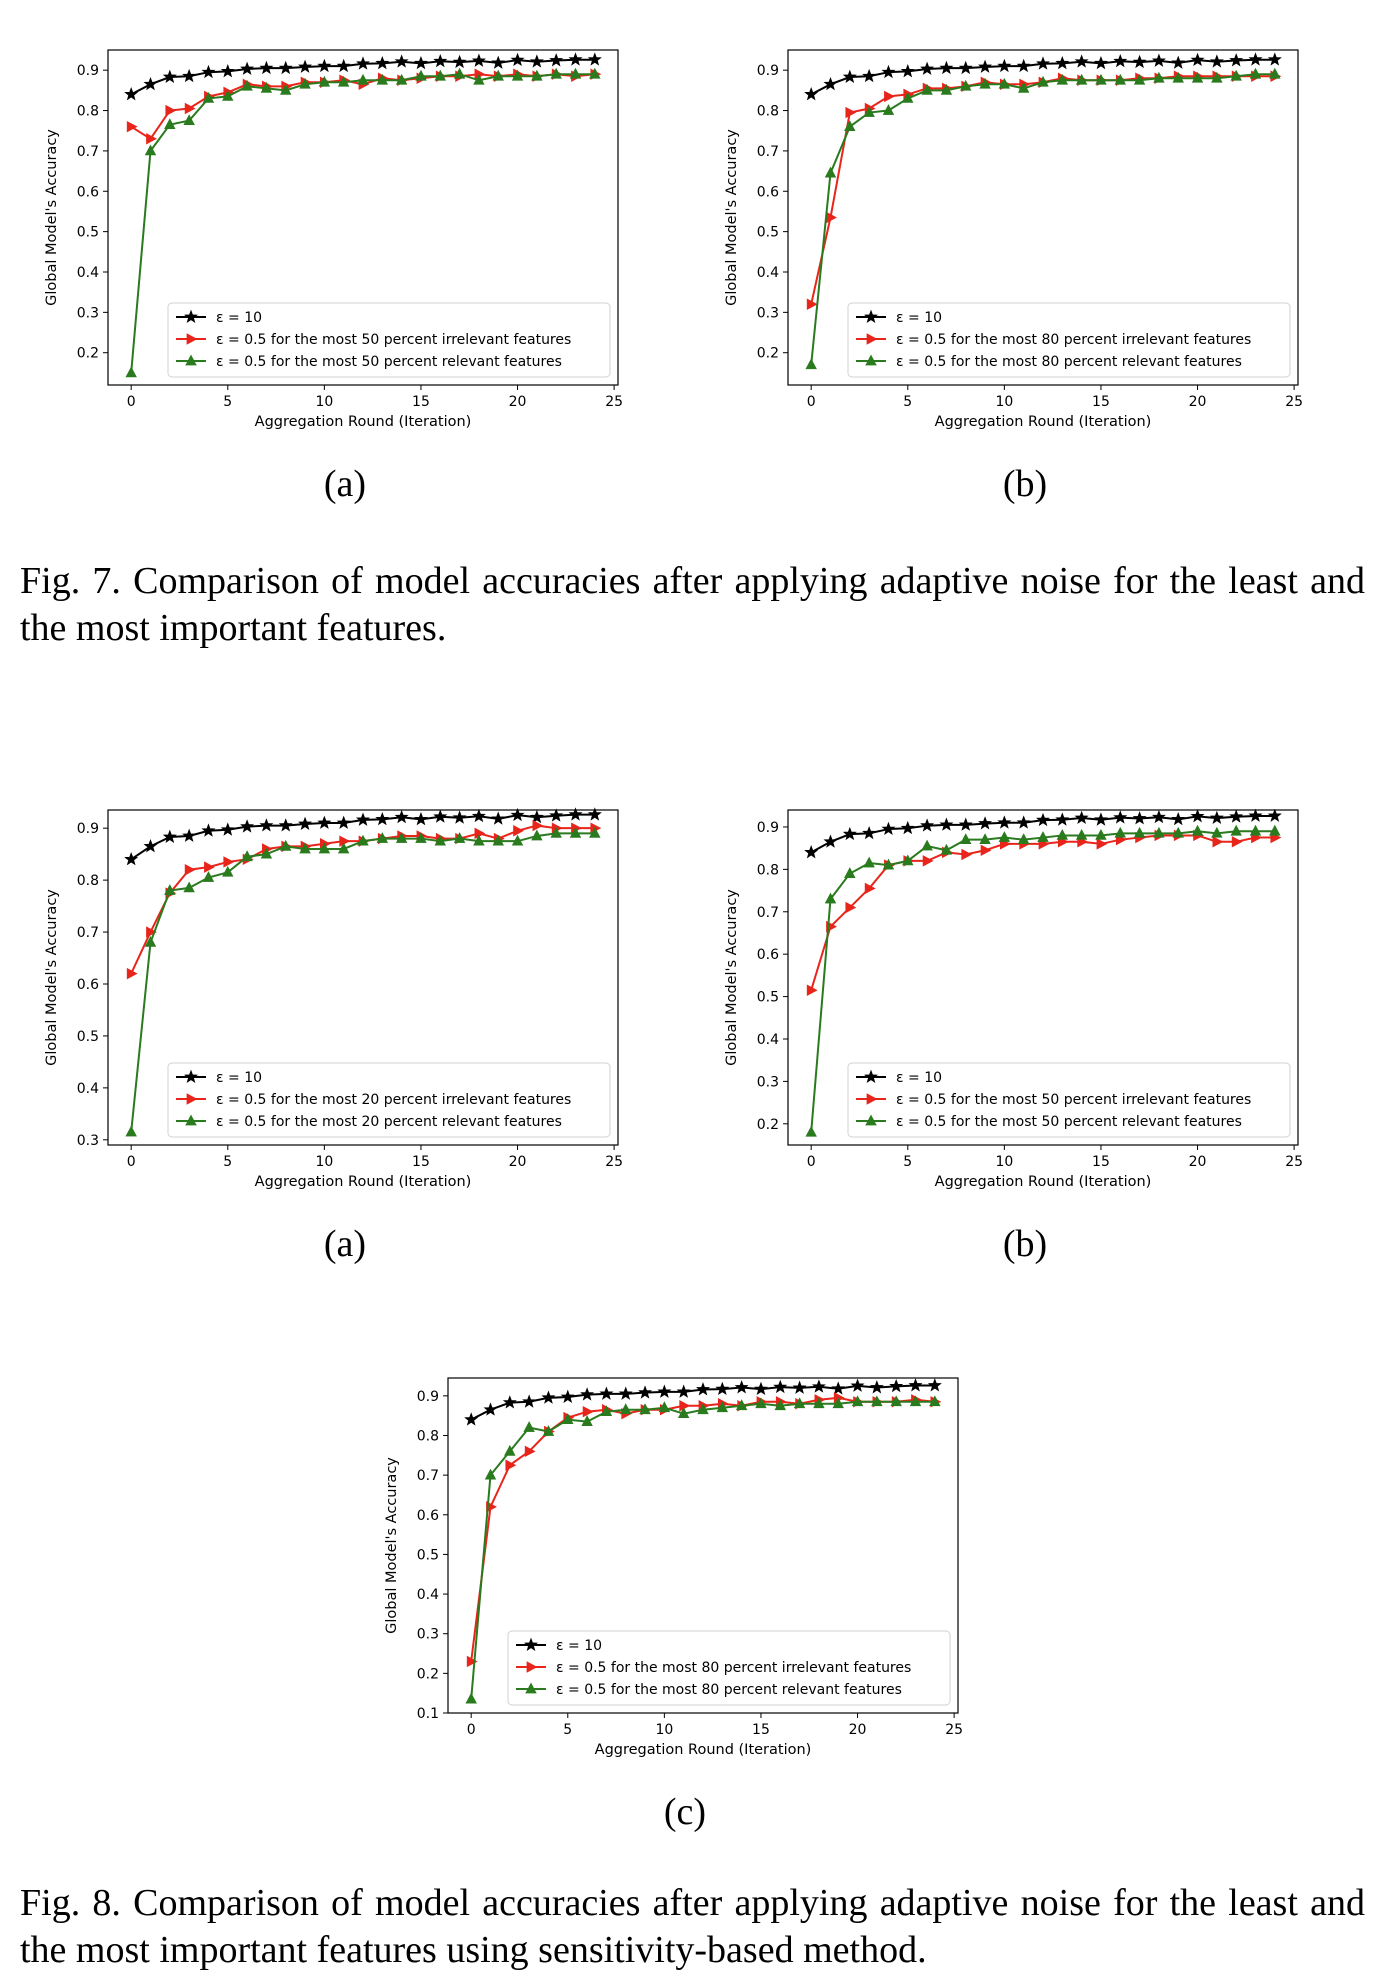  I want to click on x-tick-label: 20, so click(518, 402).